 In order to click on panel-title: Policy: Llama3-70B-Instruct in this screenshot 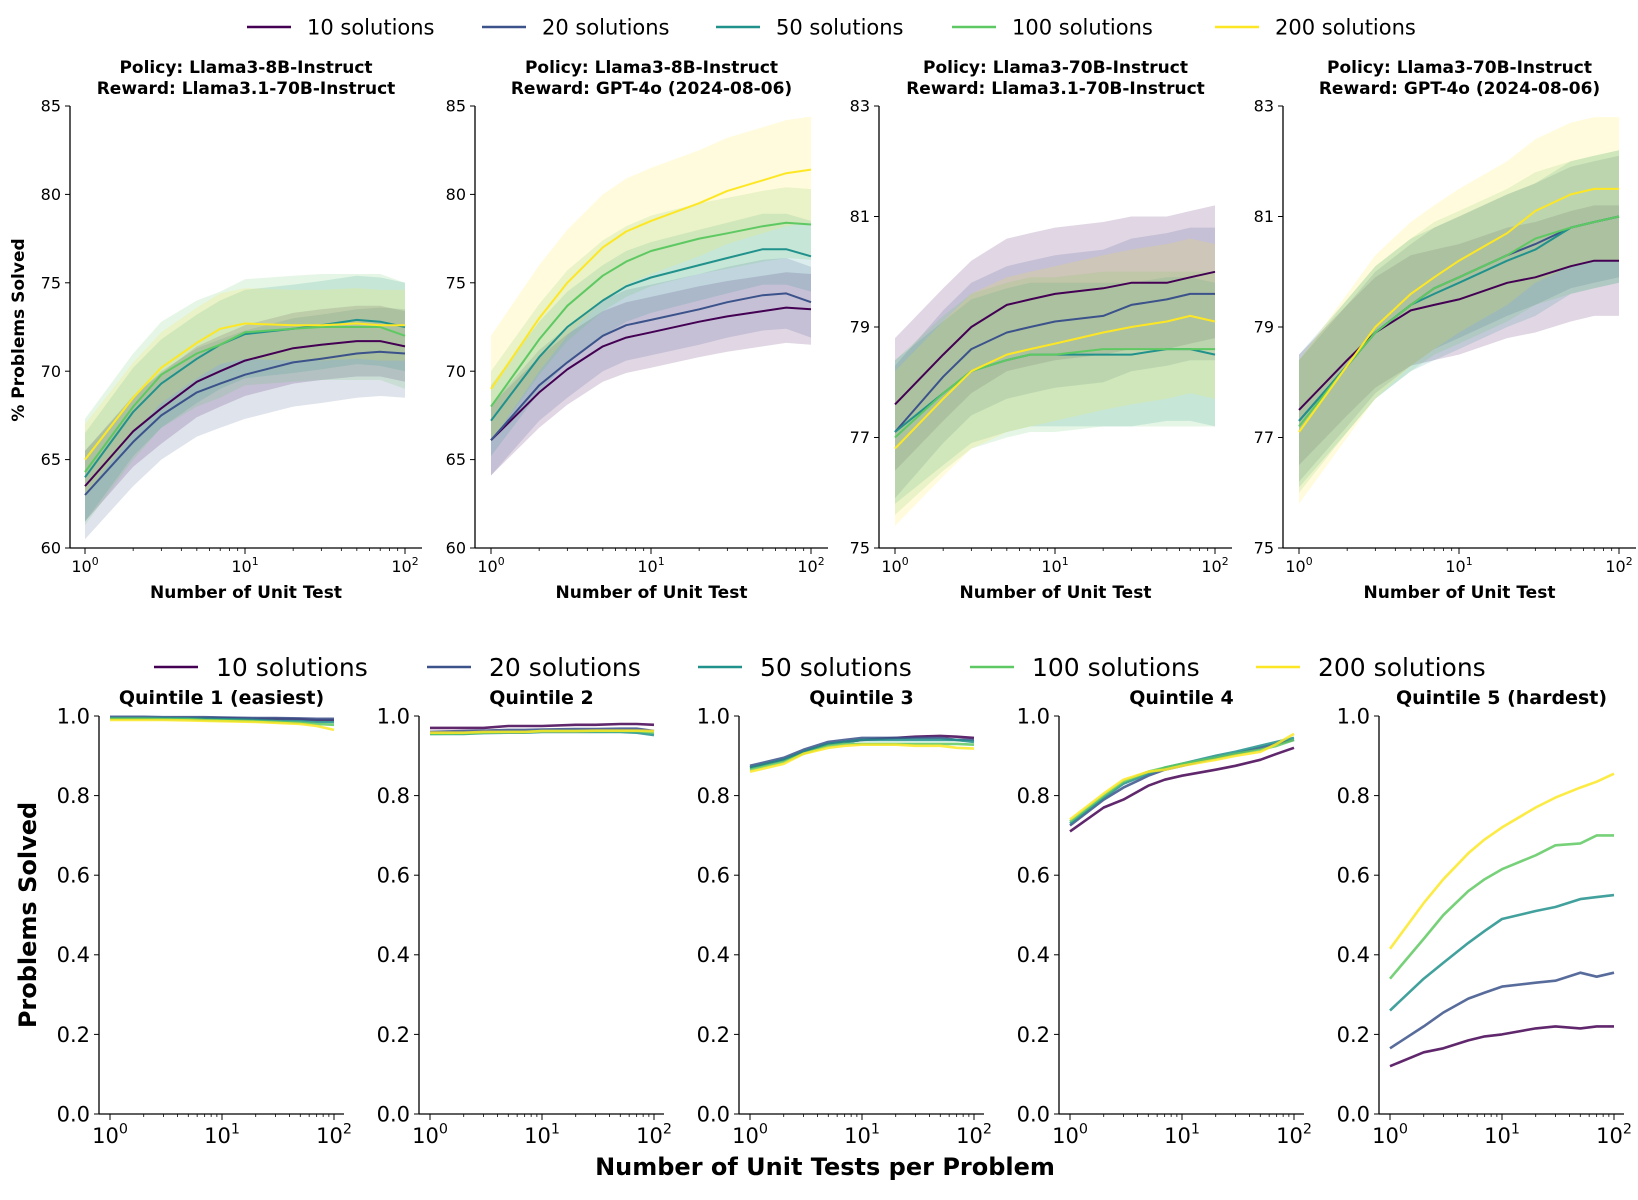, I will do `click(1055, 68)`.